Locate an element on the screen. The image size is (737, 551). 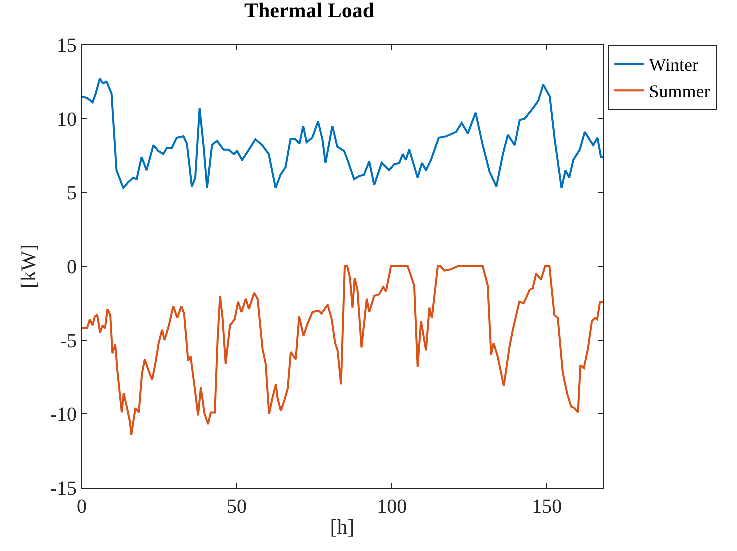
x-tick-label: 50 is located at coordinates (237, 507).